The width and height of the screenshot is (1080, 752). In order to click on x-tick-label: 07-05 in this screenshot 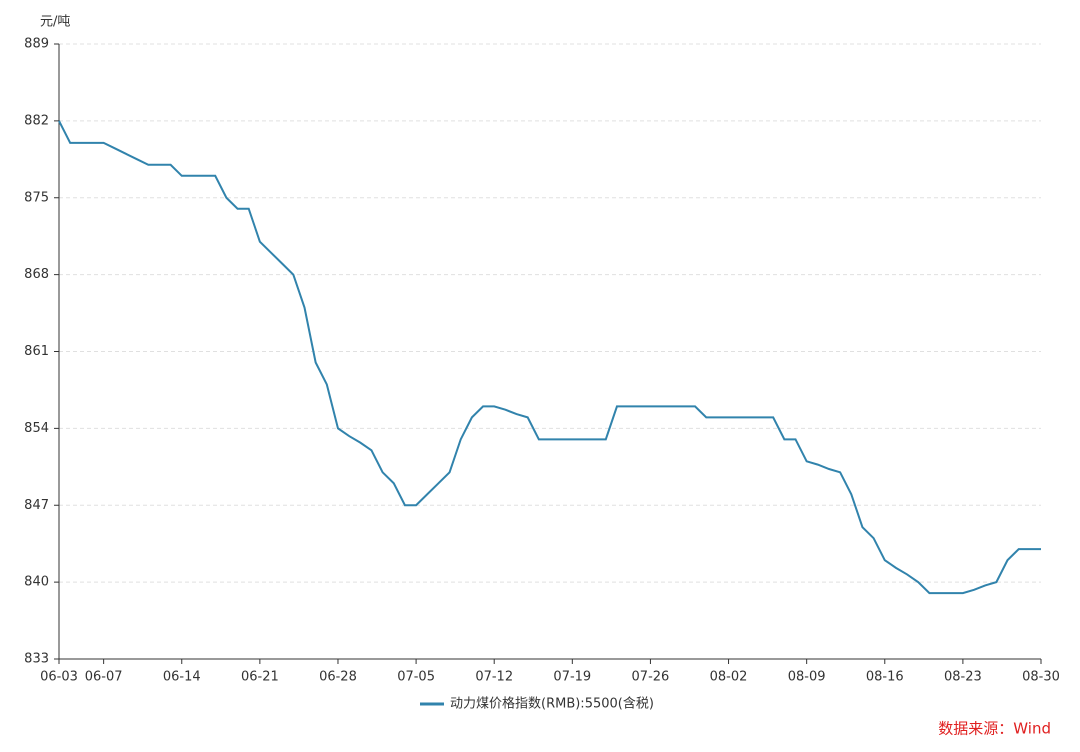, I will do `click(416, 677)`.